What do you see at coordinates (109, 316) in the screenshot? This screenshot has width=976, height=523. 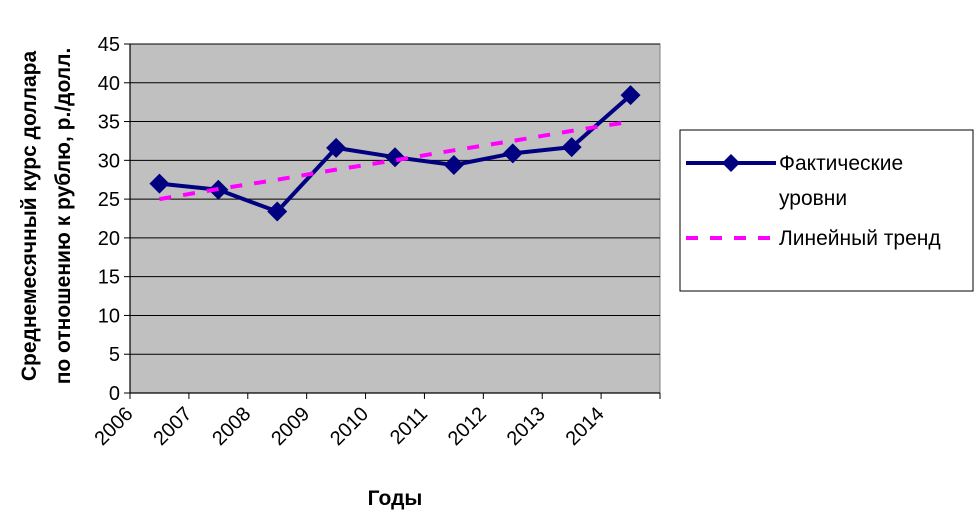 I see `y-tick-label: 10` at bounding box center [109, 316].